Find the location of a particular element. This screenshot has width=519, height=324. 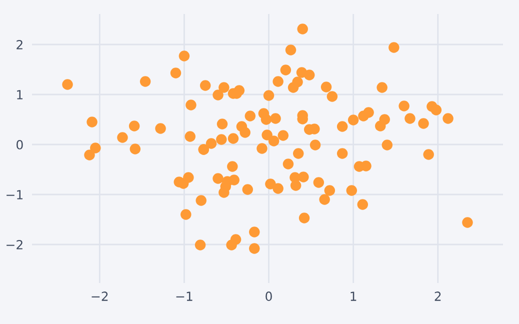

x-tick-label: −1 is located at coordinates (184, 296).